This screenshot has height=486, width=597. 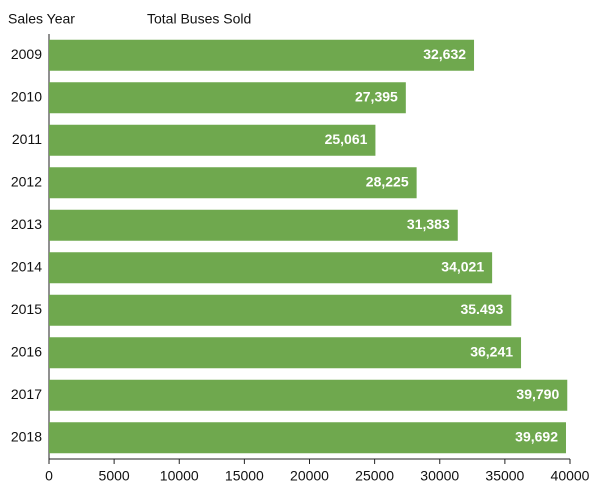 I want to click on y-tick-label: 2013, so click(x=26, y=224).